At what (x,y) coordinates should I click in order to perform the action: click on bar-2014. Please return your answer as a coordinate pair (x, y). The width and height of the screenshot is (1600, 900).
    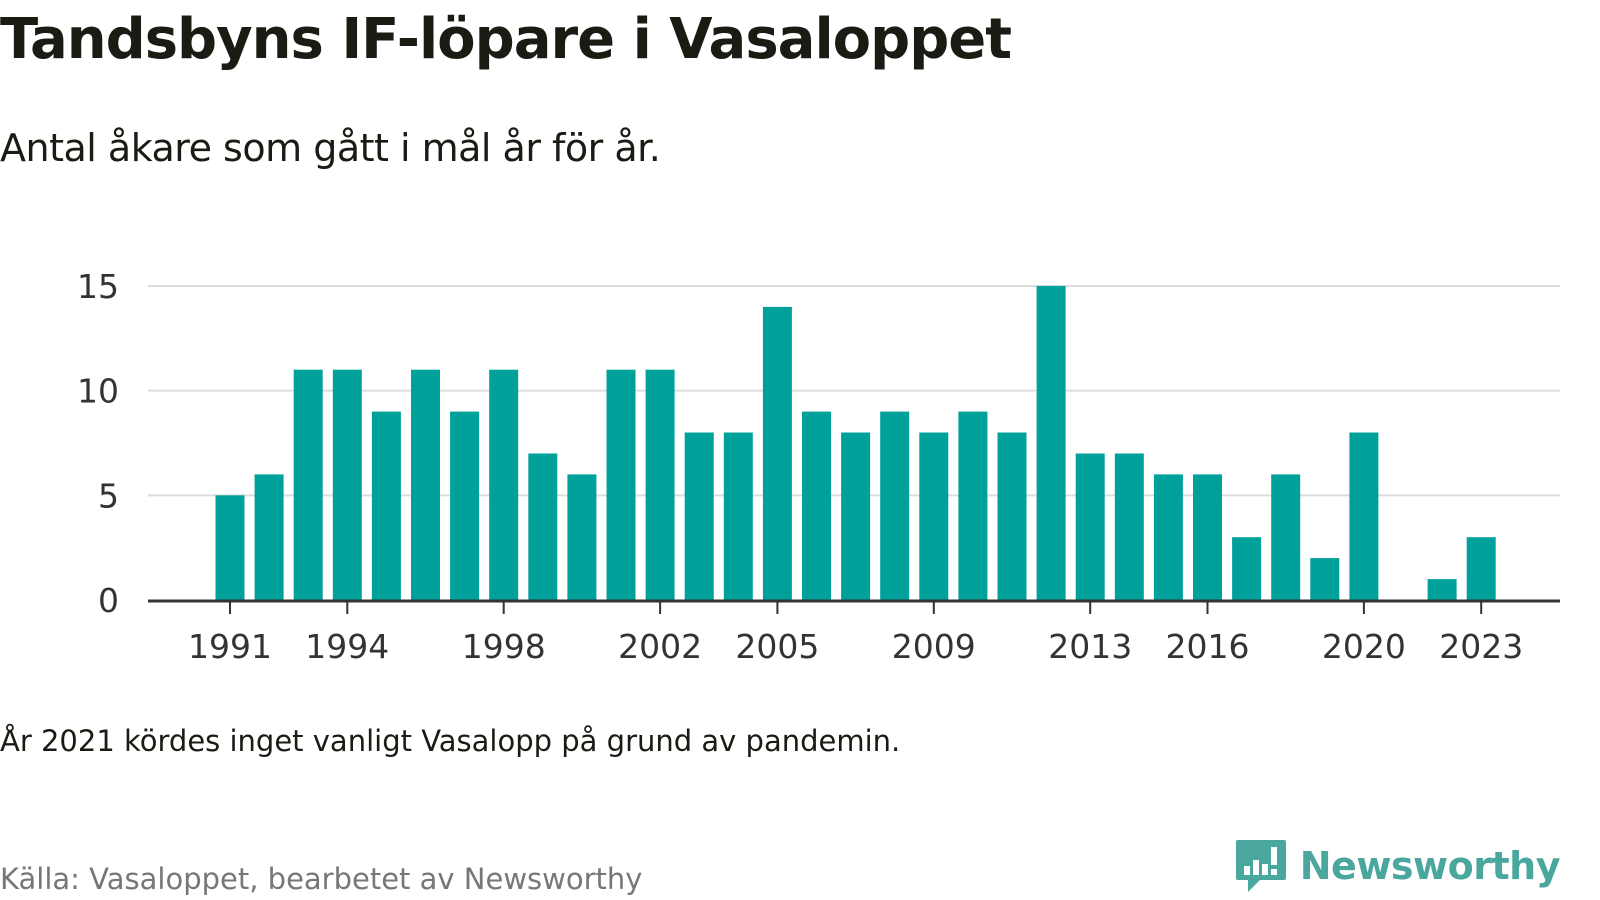
    Looking at the image, I should click on (1129, 526).